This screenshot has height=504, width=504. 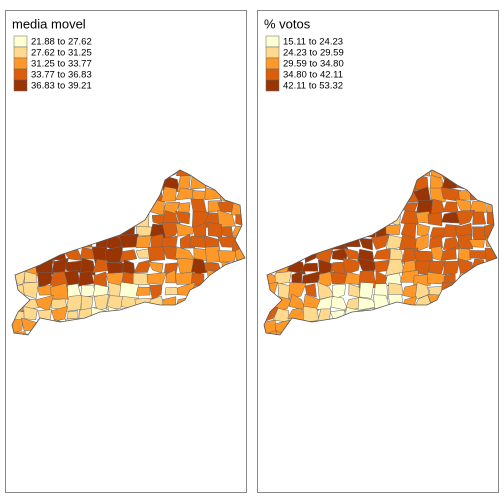 What do you see at coordinates (313, 86) in the screenshot?
I see `legend-label: 42.11 to 53.32` at bounding box center [313, 86].